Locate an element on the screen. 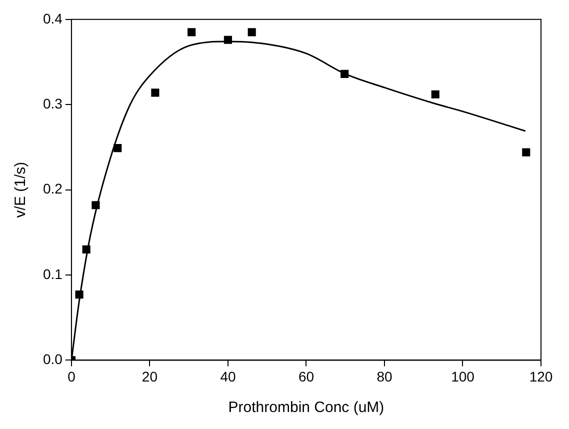 The image size is (569, 429). x-tick-label: 40 is located at coordinates (228, 376).